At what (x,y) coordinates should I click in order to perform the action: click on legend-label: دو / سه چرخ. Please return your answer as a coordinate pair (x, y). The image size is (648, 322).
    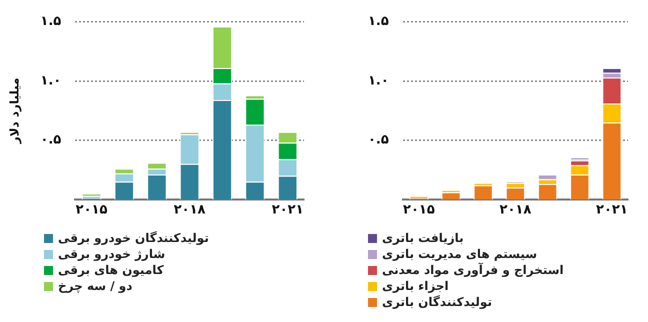
    Looking at the image, I should click on (95, 286).